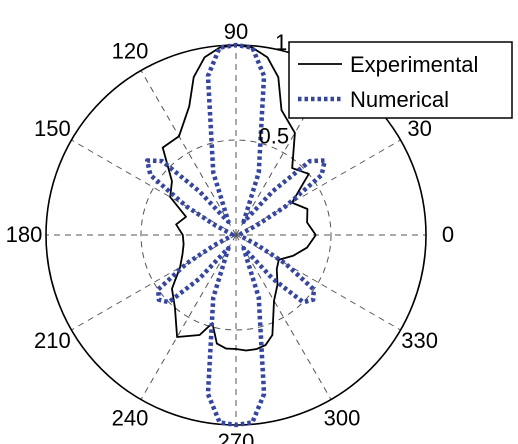 Image resolution: width=518 pixels, height=444 pixels. Describe the element at coordinates (24, 234) in the screenshot. I see `angle-tick-180: 180` at that location.